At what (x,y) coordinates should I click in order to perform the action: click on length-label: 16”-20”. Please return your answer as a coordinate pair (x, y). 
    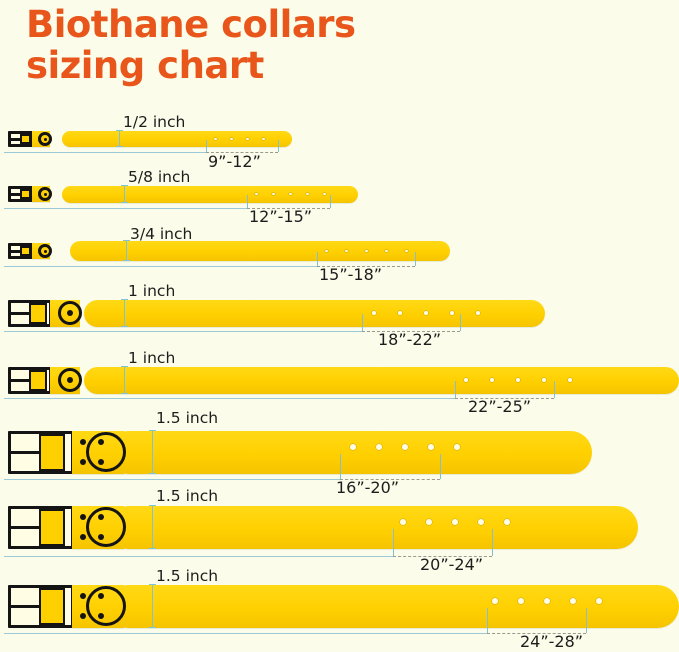
    Looking at the image, I should click on (368, 487).